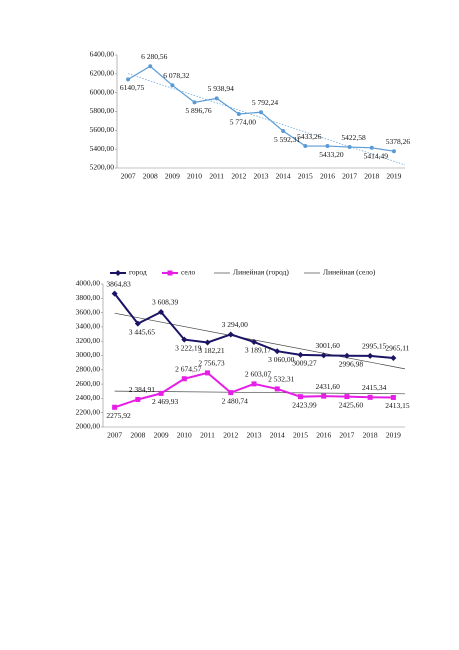 Image resolution: width=459 pixels, height=650 pixels. Describe the element at coordinates (88, 311) in the screenshot. I see `y-tick-label: 3600,00` at that location.